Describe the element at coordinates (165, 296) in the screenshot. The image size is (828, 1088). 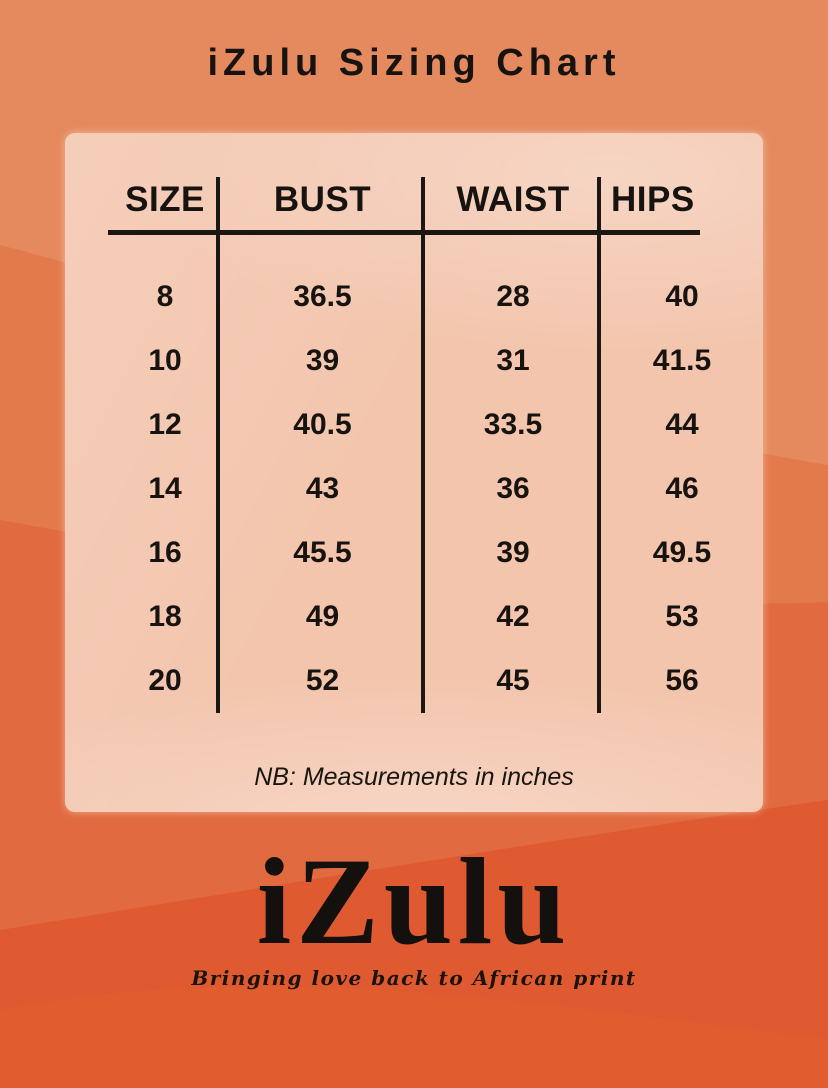
I see `table-cell: 8` at that location.